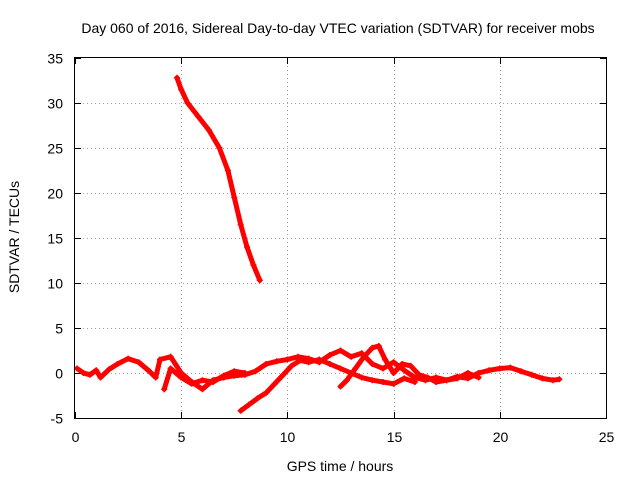  Describe the element at coordinates (327, 385) in the screenshot. I see `series-rising-trace` at that location.